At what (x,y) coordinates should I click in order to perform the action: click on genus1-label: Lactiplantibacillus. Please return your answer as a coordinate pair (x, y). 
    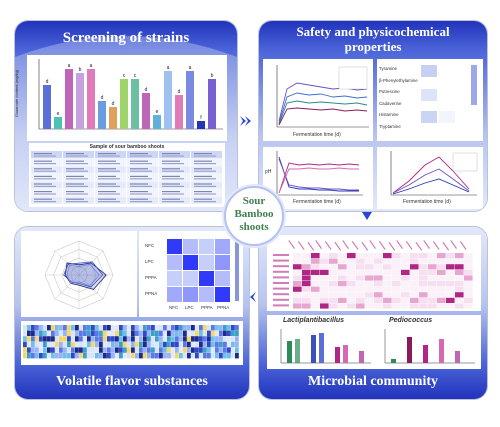
    Looking at the image, I should click on (314, 320).